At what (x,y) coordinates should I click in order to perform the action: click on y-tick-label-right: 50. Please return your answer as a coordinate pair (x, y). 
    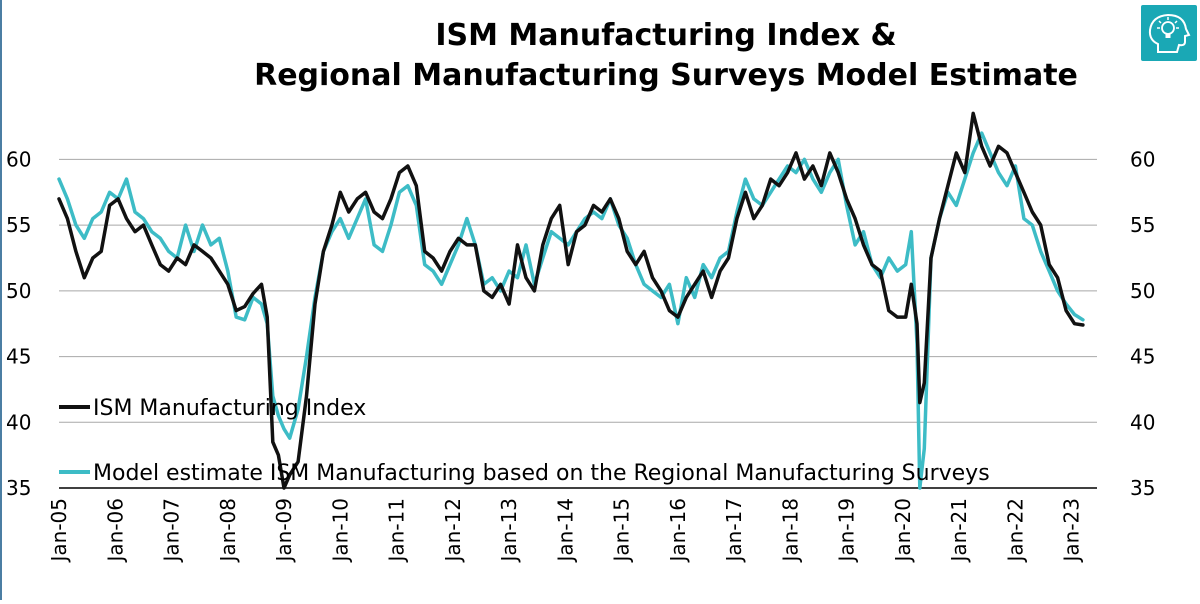
    Looking at the image, I should click on (1142, 291).